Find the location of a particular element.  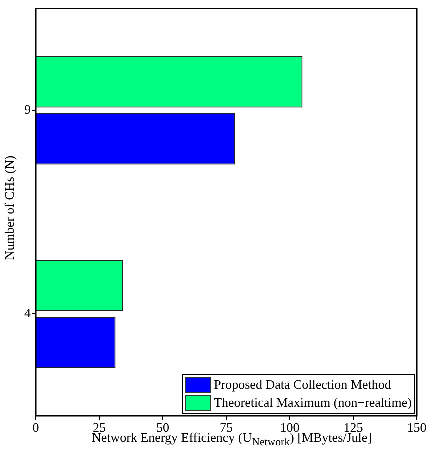

x-tick-label: 0 is located at coordinates (36, 428).